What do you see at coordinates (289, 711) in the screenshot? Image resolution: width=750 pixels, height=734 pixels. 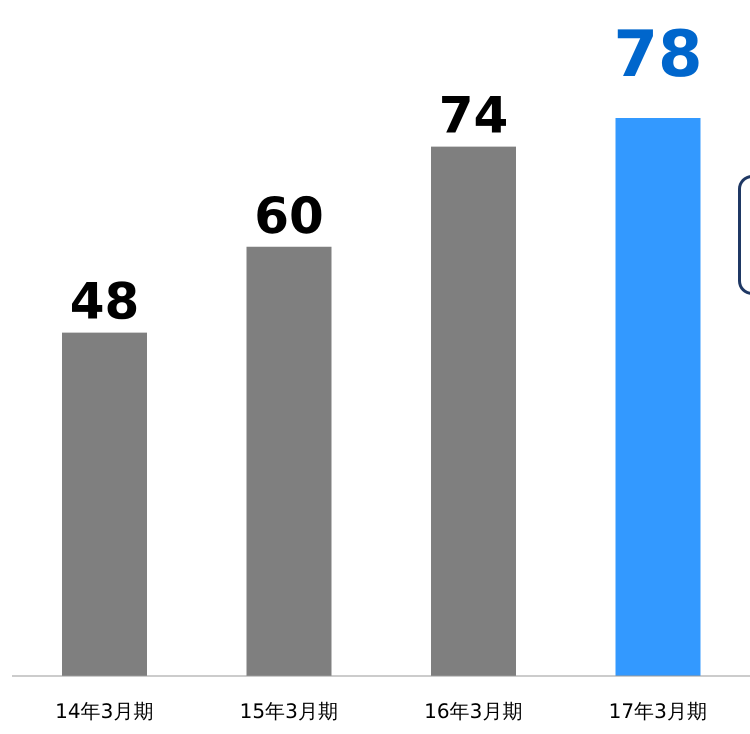 I see `x-tick-label: 15年3月期` at bounding box center [289, 711].